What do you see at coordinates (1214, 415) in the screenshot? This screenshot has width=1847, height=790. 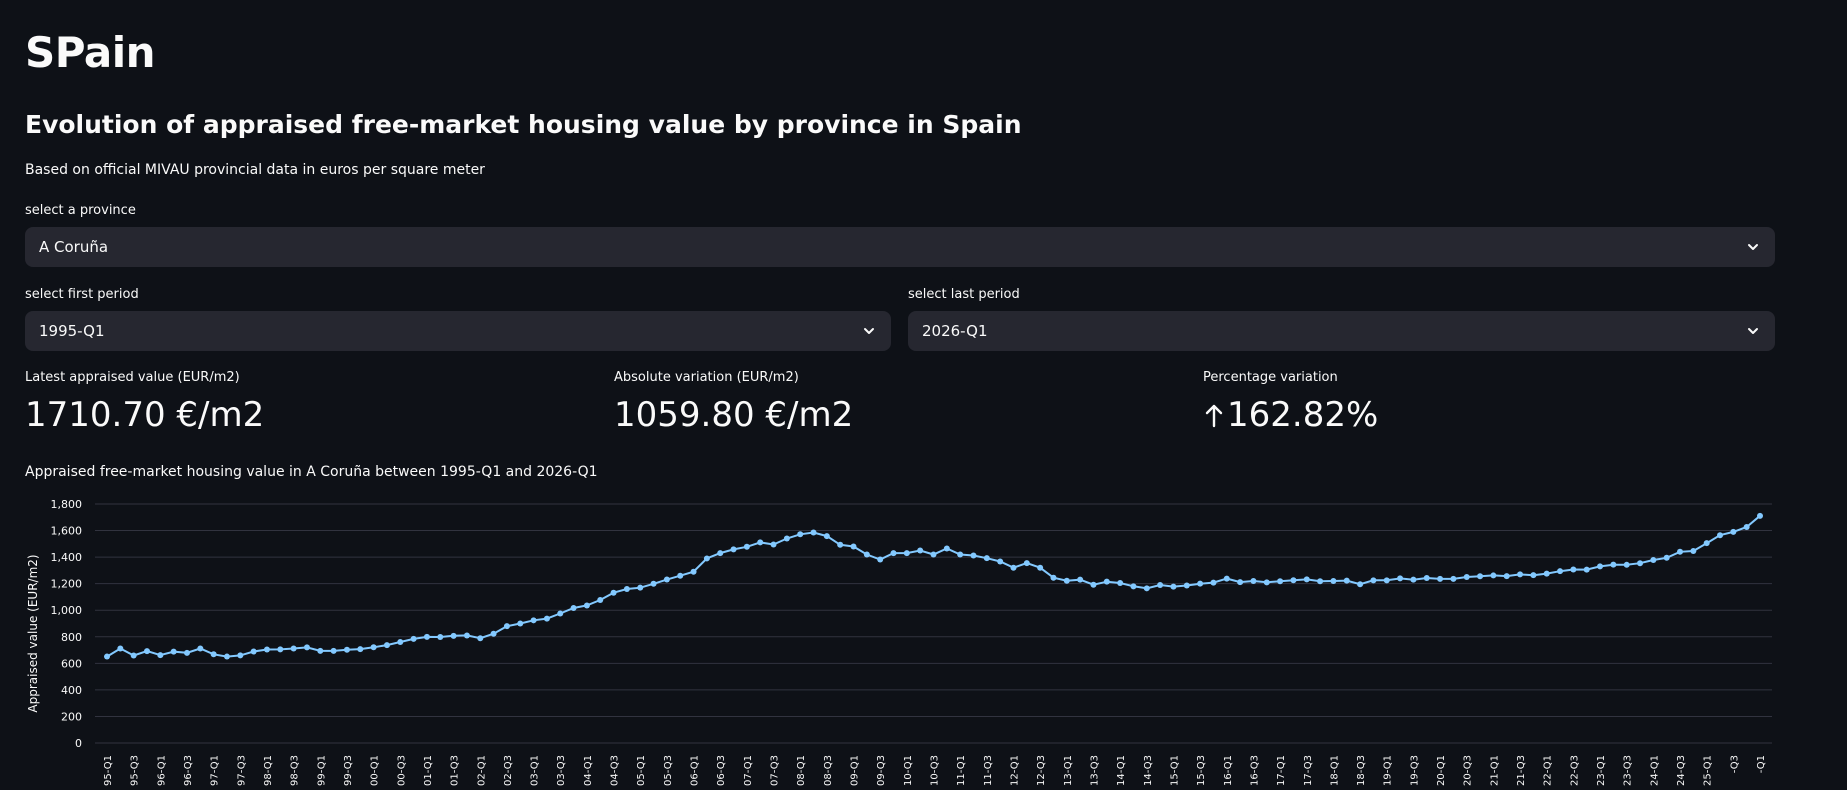 I see `arrow-up-icon` at bounding box center [1214, 415].